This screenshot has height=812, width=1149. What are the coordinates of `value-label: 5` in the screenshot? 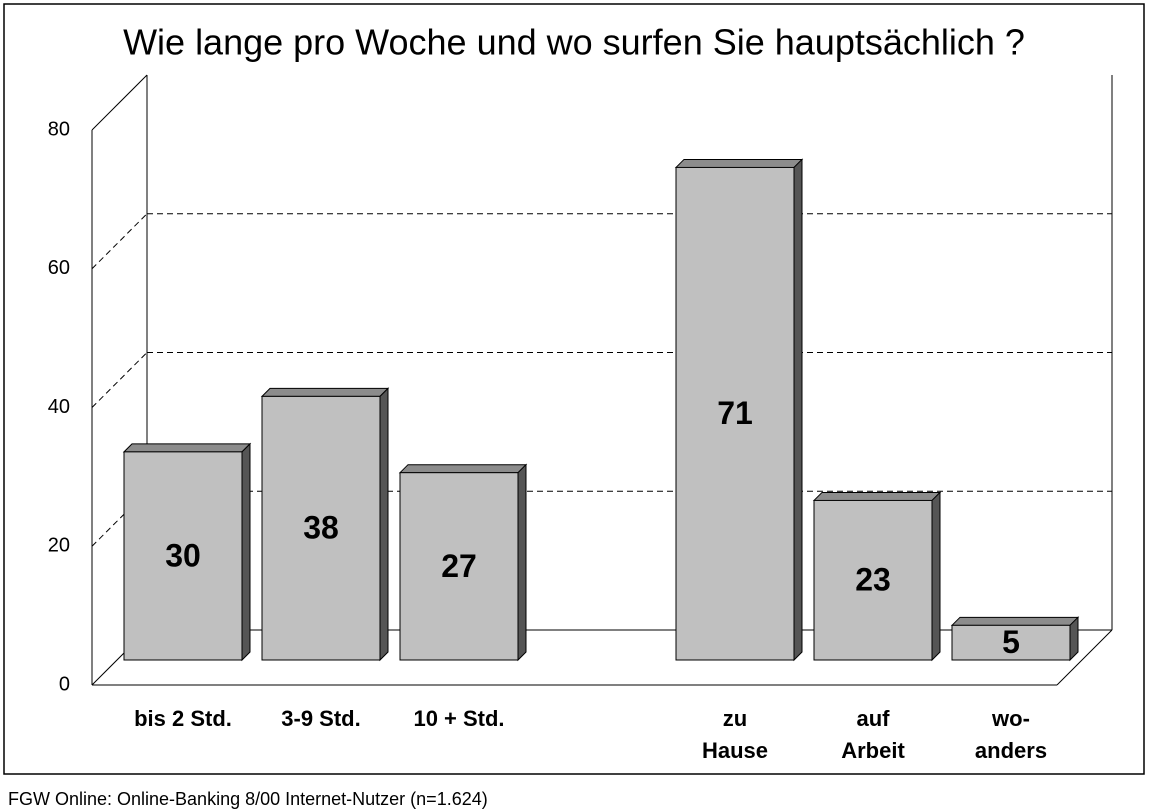 It's located at (1011, 642).